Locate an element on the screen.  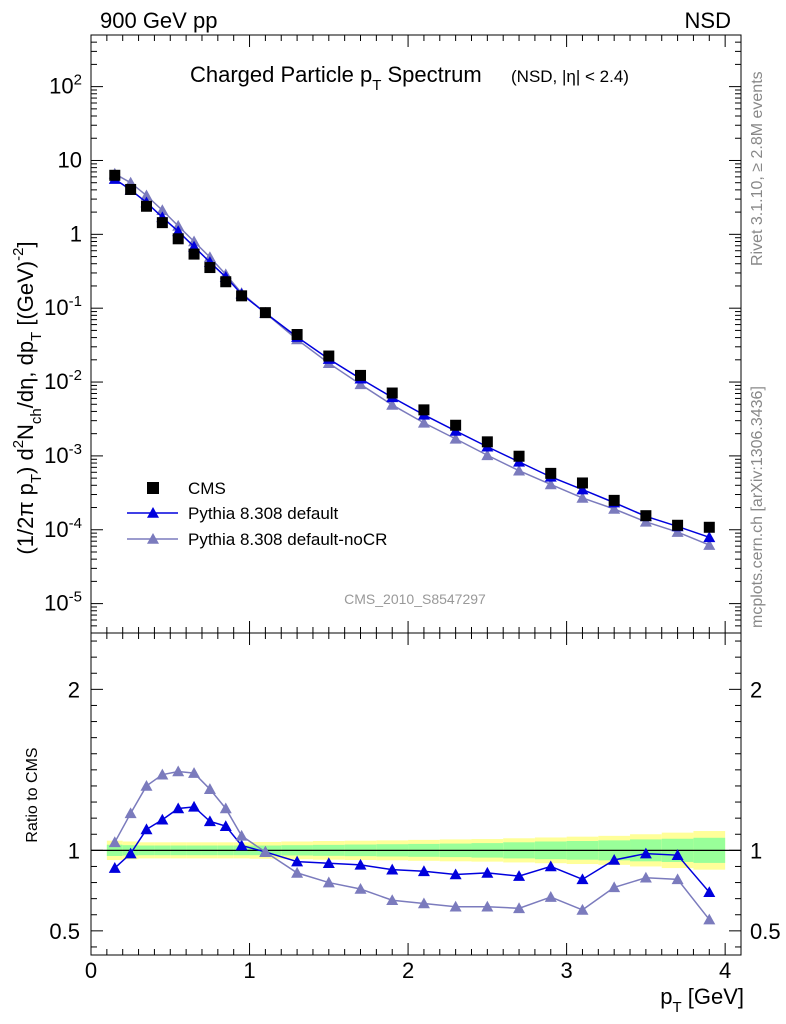
main-title-sub: T is located at coordinates (376, 85).